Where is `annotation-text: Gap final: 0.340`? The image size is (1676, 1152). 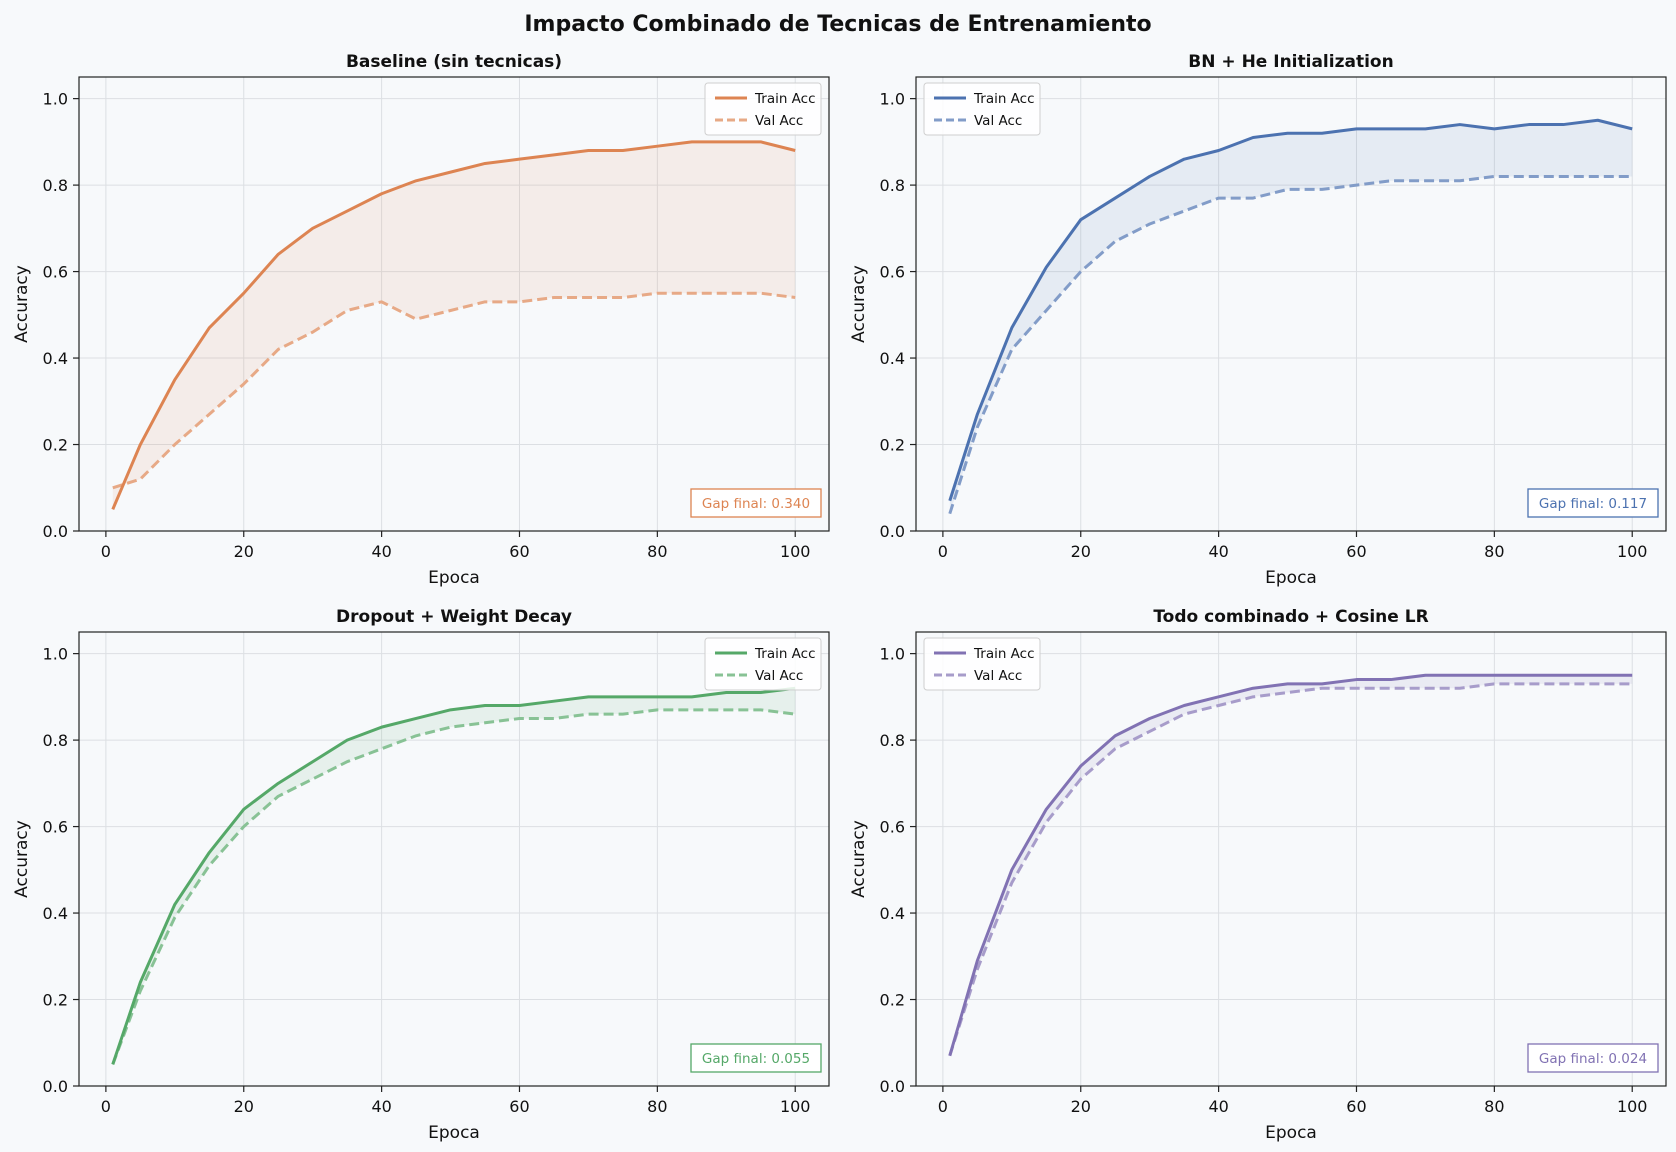
annotation-text: Gap final: 0.340 is located at coordinates (756, 504).